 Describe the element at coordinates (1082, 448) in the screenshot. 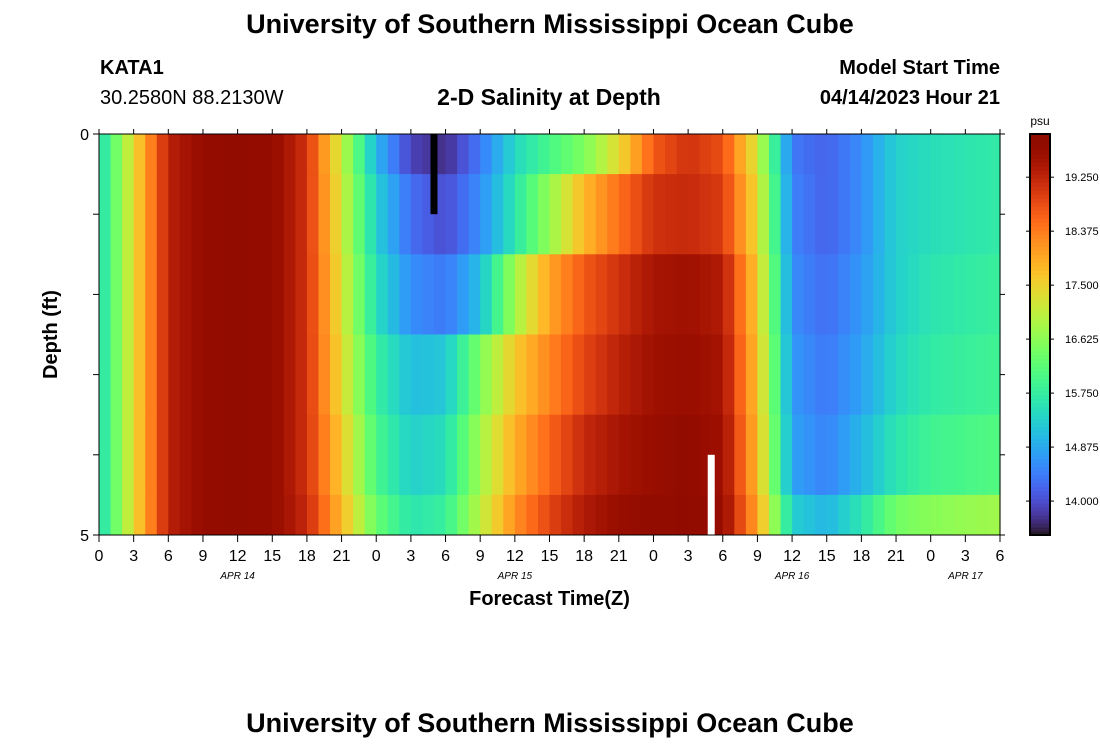

I see `colorbar-tick-label: 14.875` at that location.